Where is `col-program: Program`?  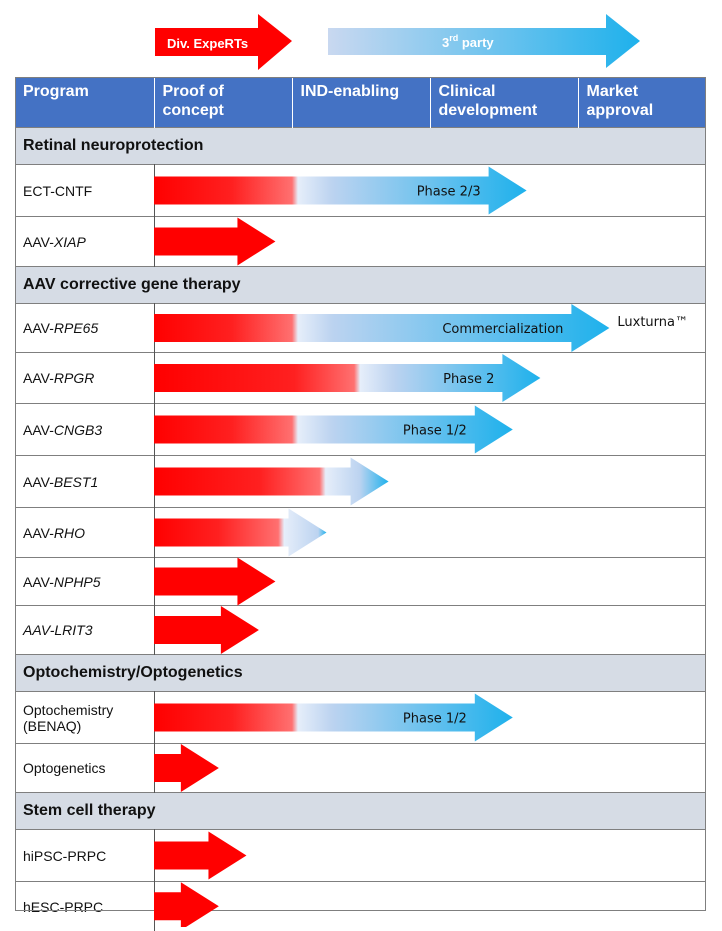 col-program: Program is located at coordinates (84, 102).